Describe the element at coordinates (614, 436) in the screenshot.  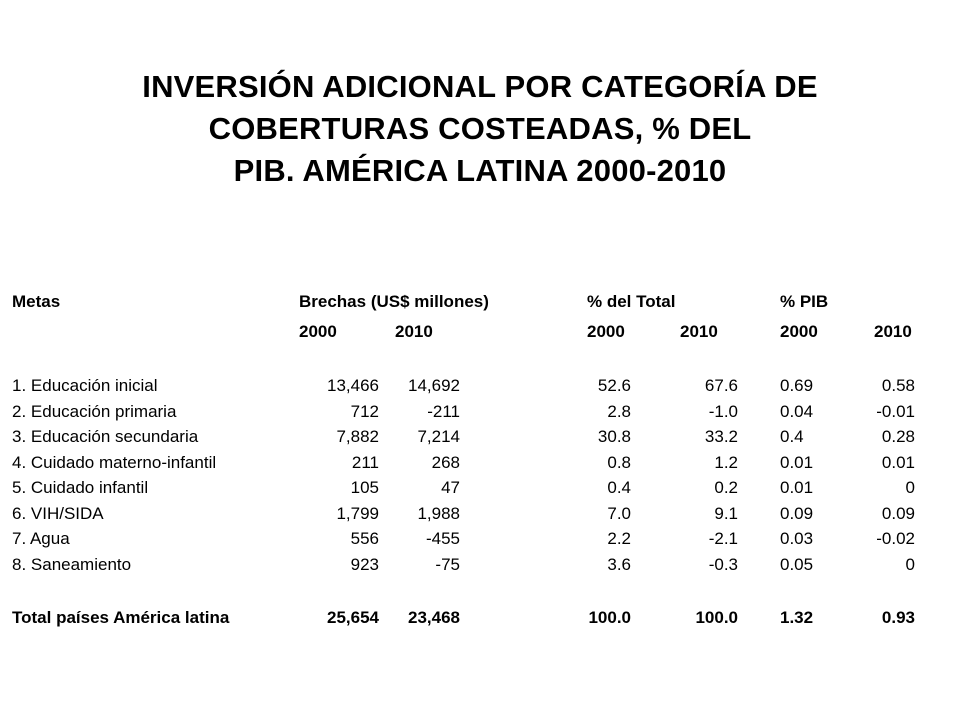
I see `table-row-3-t2000: 30.8` at that location.